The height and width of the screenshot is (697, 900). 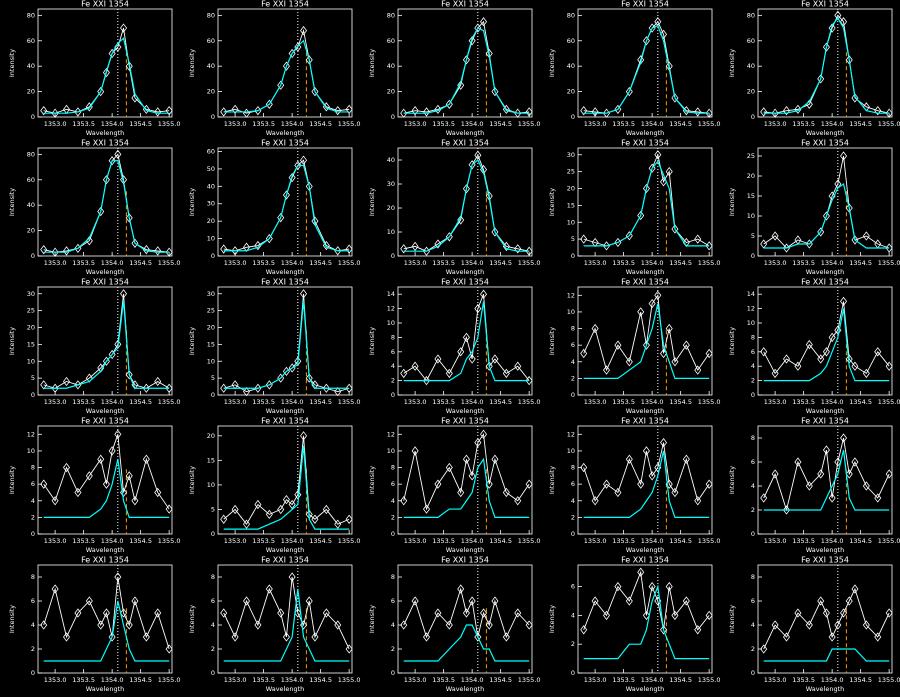 What do you see at coordinates (391, 92) in the screenshot?
I see `y-tick-label: 20` at bounding box center [391, 92].